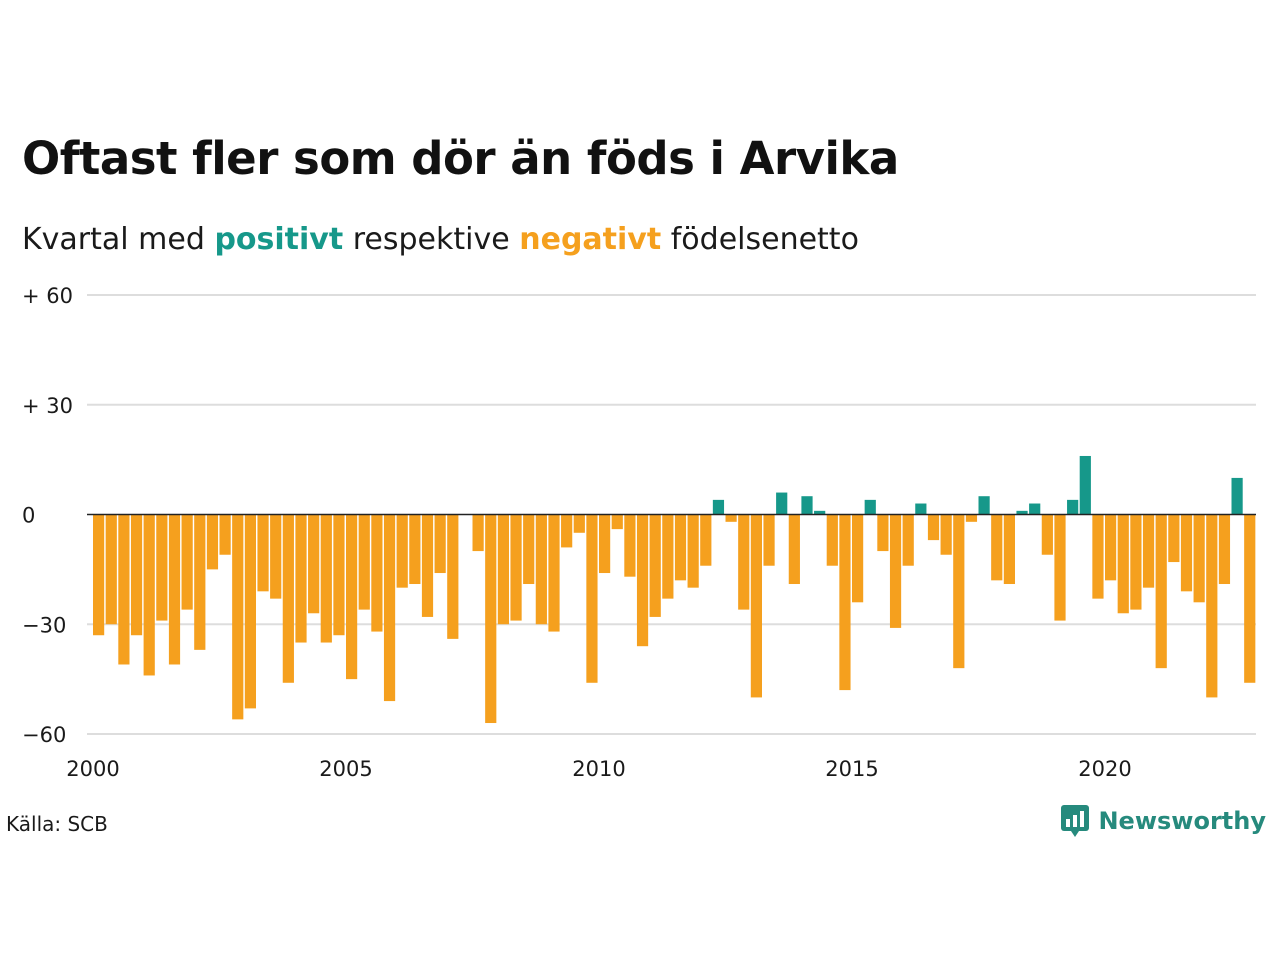 The height and width of the screenshot is (960, 1280). Describe the element at coordinates (279, 239) in the screenshot. I see `subtitle-positive-label: positivt` at that location.